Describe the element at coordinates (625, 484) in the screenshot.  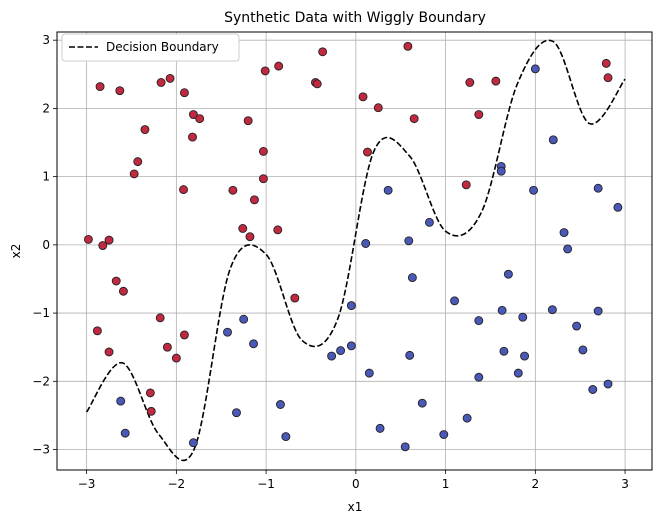
I see `x-tick-label: 3` at that location.